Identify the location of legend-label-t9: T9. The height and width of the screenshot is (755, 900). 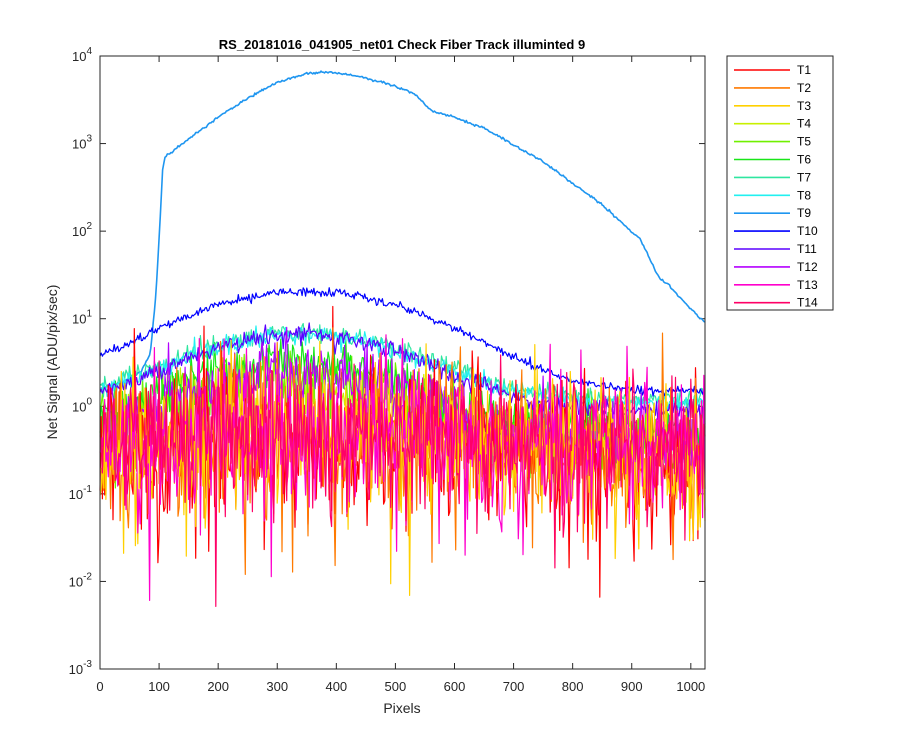
(804, 213).